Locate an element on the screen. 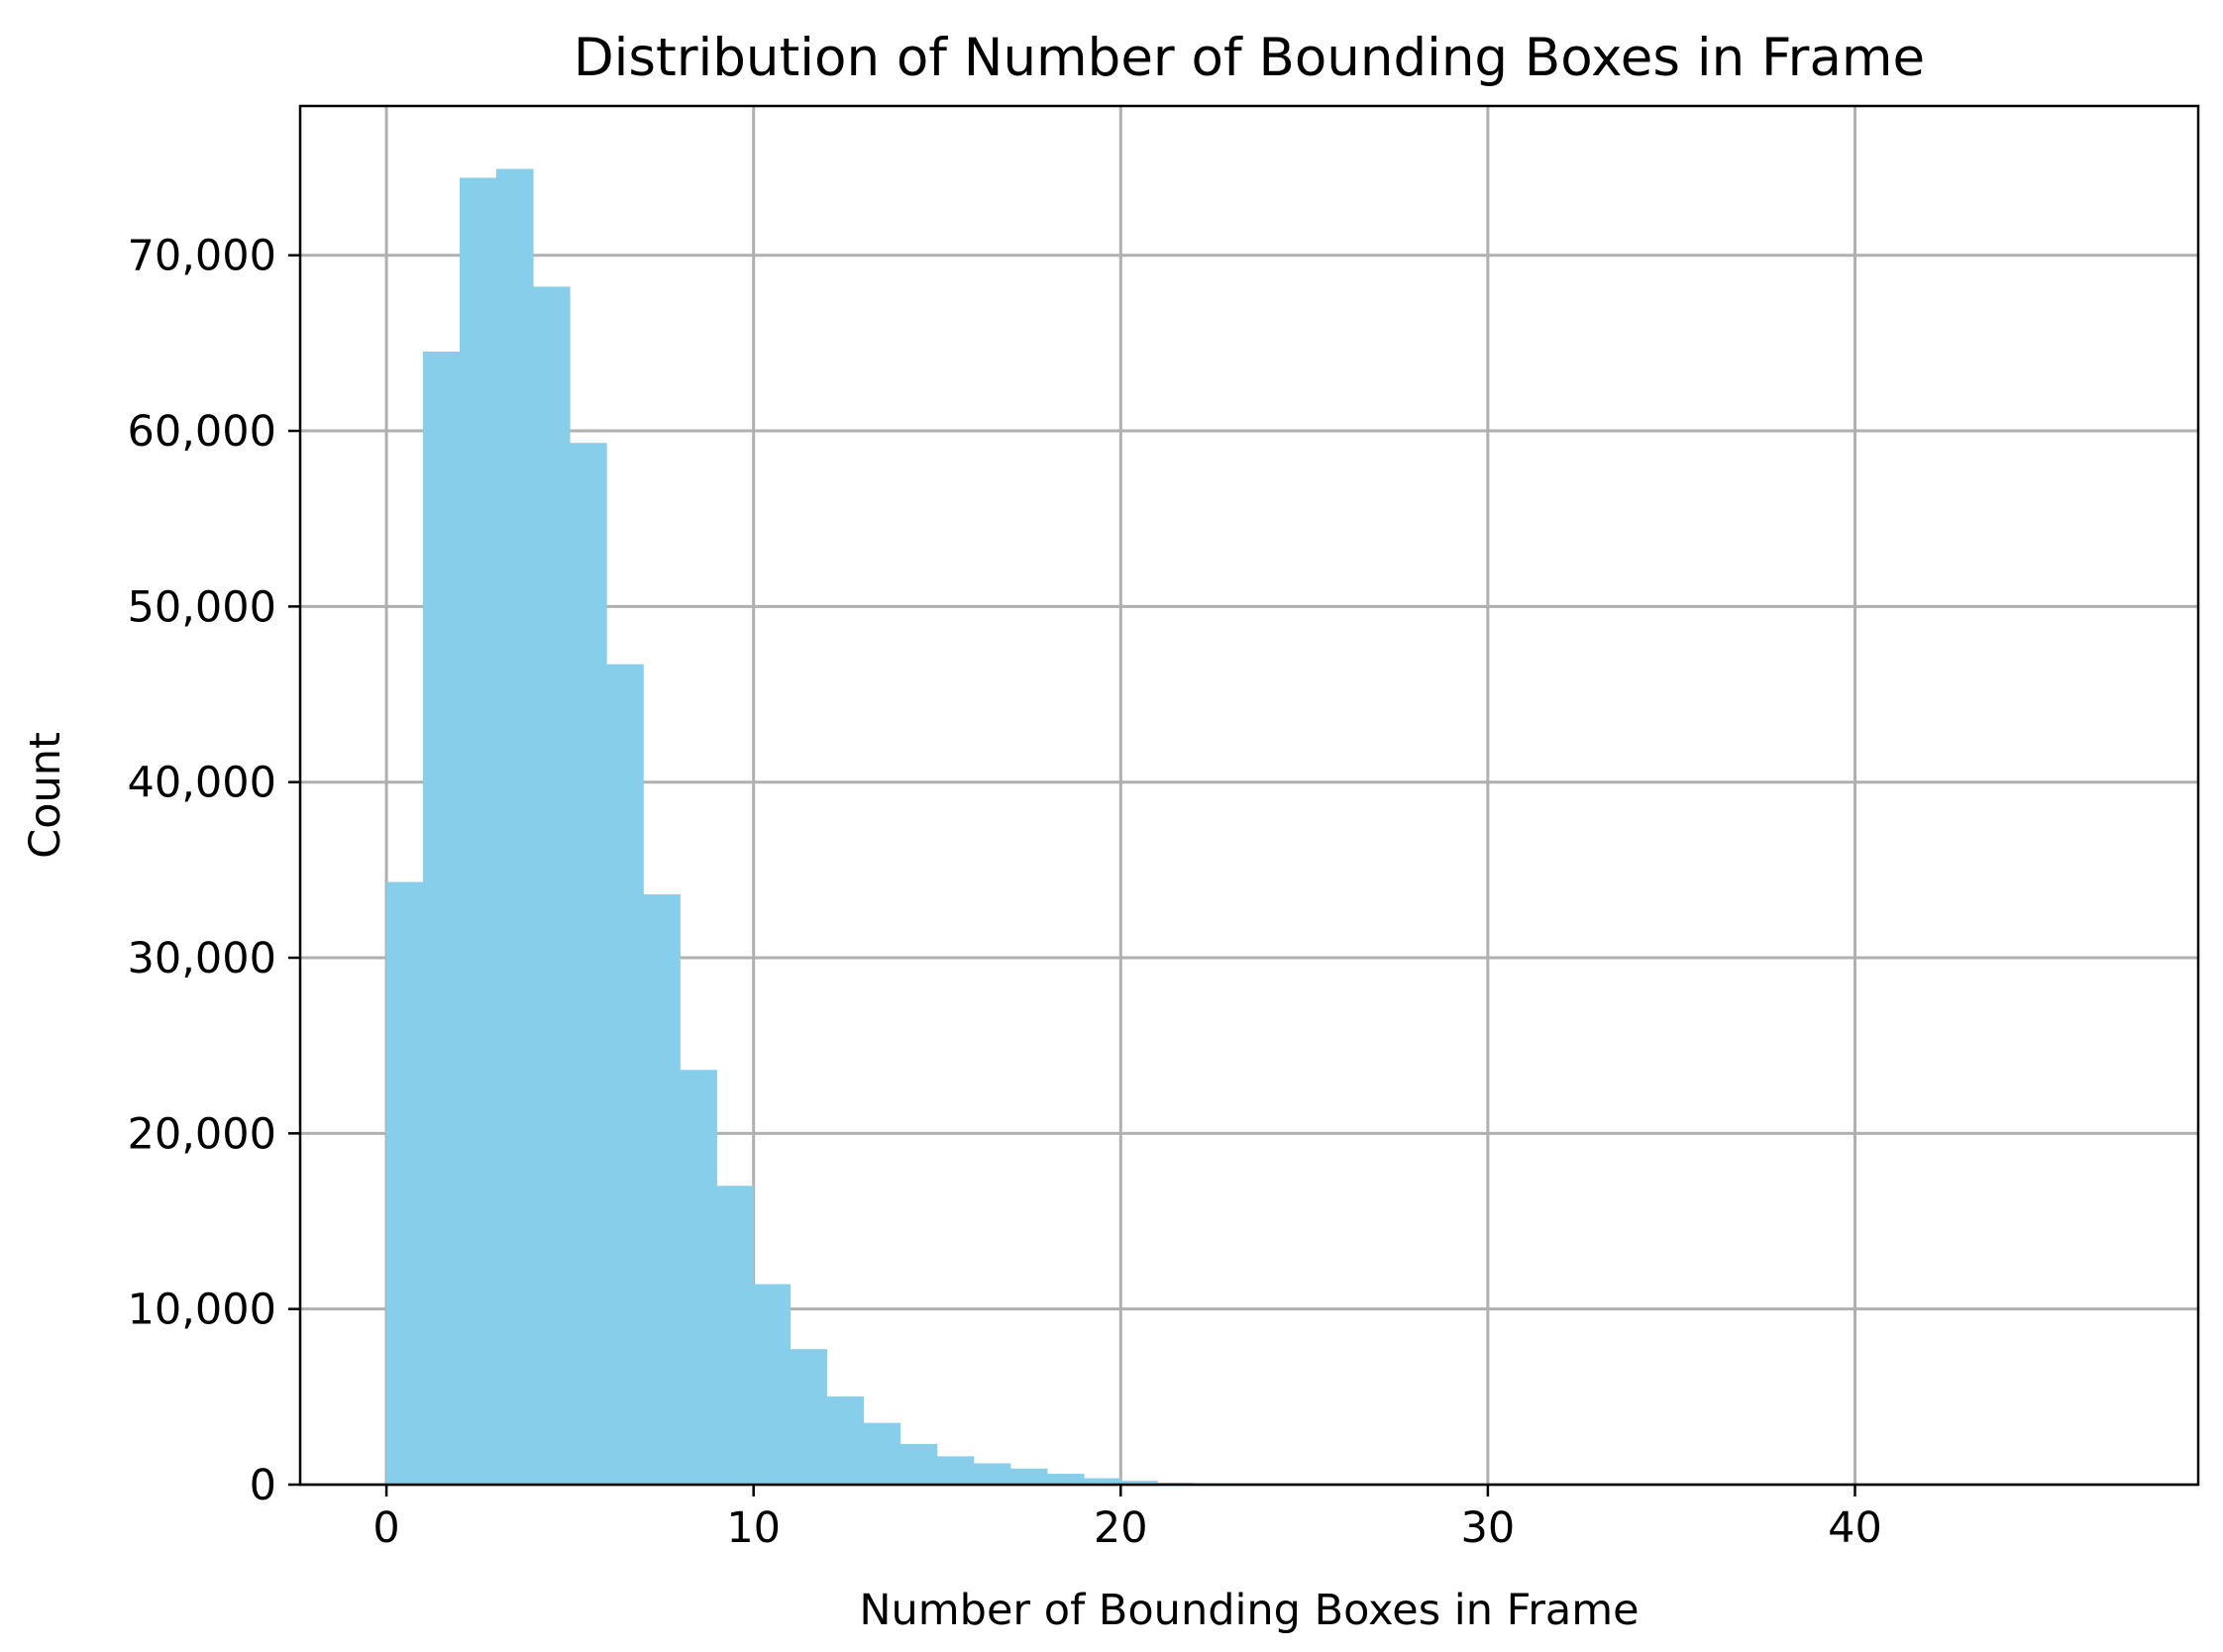  x-tick-label: 0 is located at coordinates (385, 1528).